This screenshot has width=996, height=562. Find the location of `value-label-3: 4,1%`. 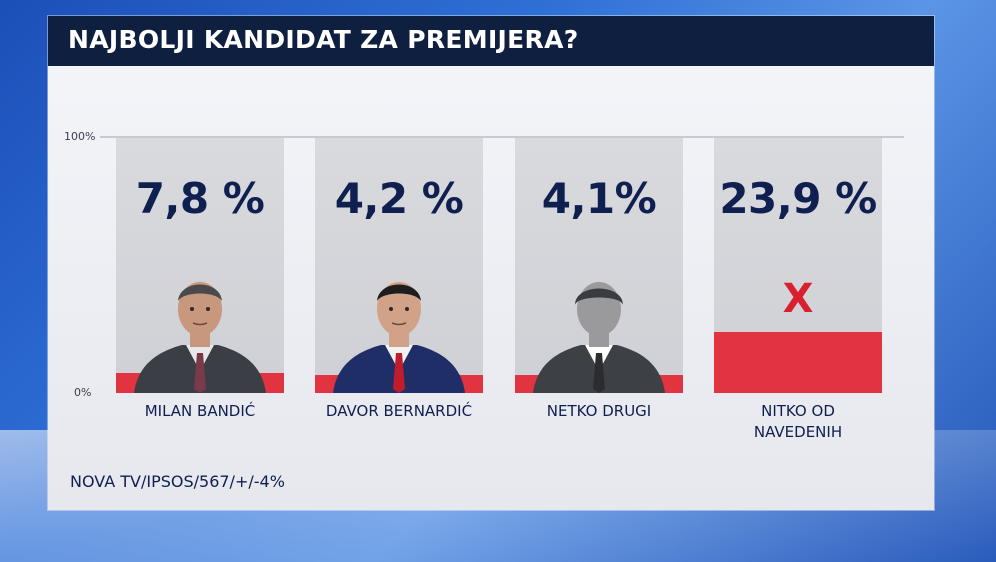

value-label-3: 4,1% is located at coordinates (599, 198).